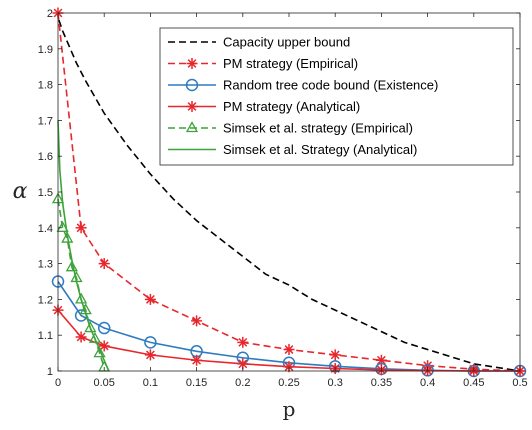  I want to click on series-6-line, so click(83, 246).